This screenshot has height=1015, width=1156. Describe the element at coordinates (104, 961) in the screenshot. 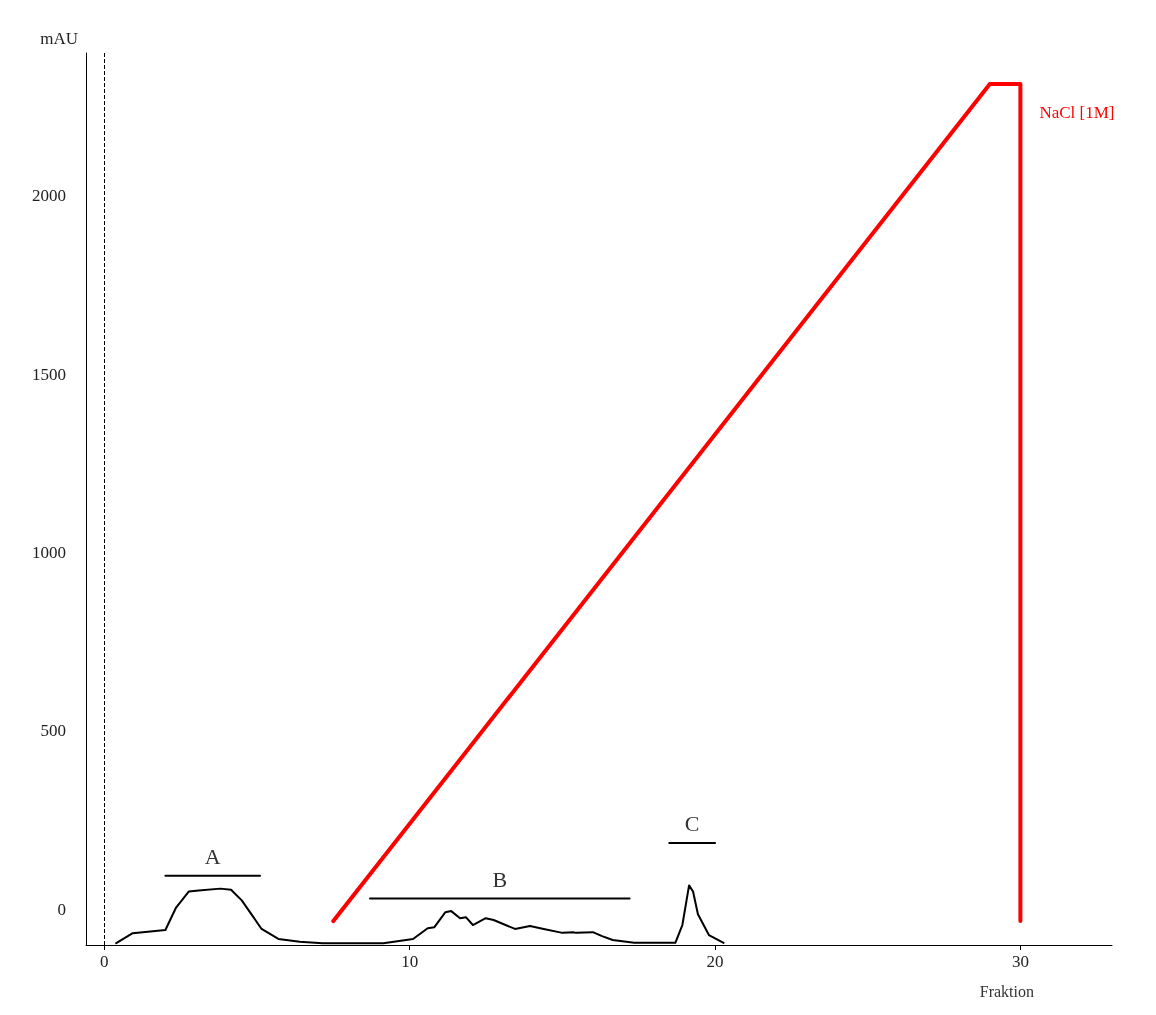

I see `x-tick-label: 0` at that location.